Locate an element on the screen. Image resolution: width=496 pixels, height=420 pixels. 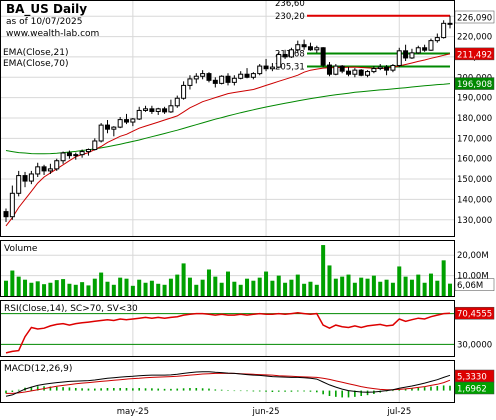
ema21-badge: 211,492 is located at coordinates (474, 55).